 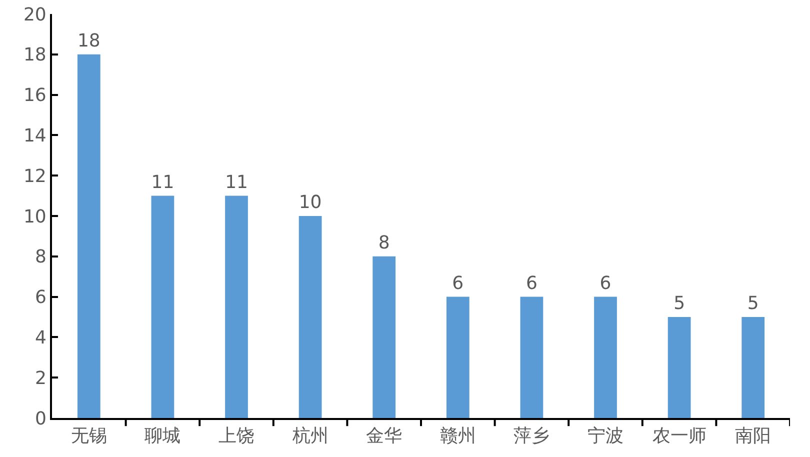 I want to click on x-tick-label: 宁波, so click(x=606, y=436).